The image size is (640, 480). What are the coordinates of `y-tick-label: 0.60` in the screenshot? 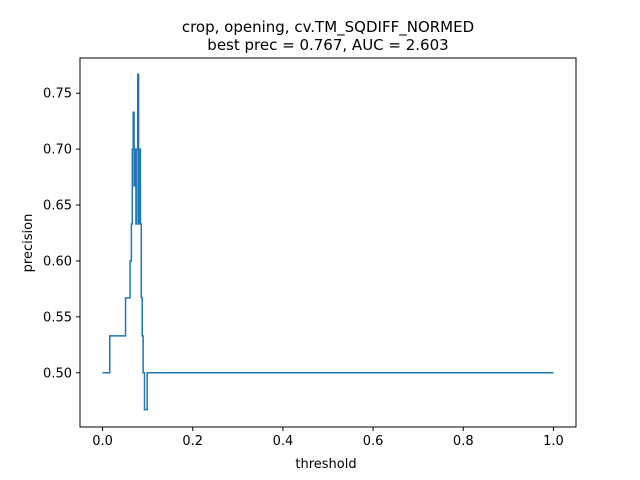 It's located at (57, 261).